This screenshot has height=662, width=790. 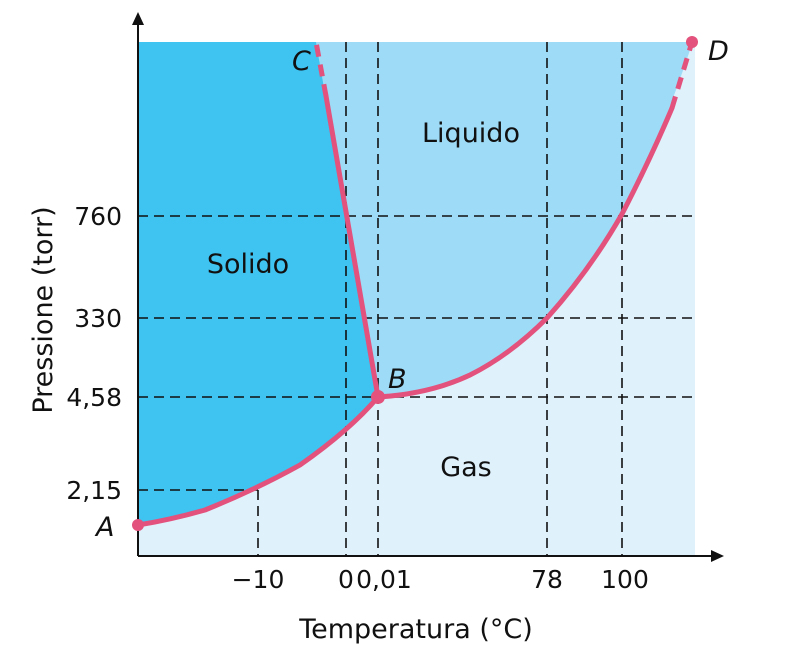 What do you see at coordinates (692, 42) in the screenshot?
I see `point-d-marker` at bounding box center [692, 42].